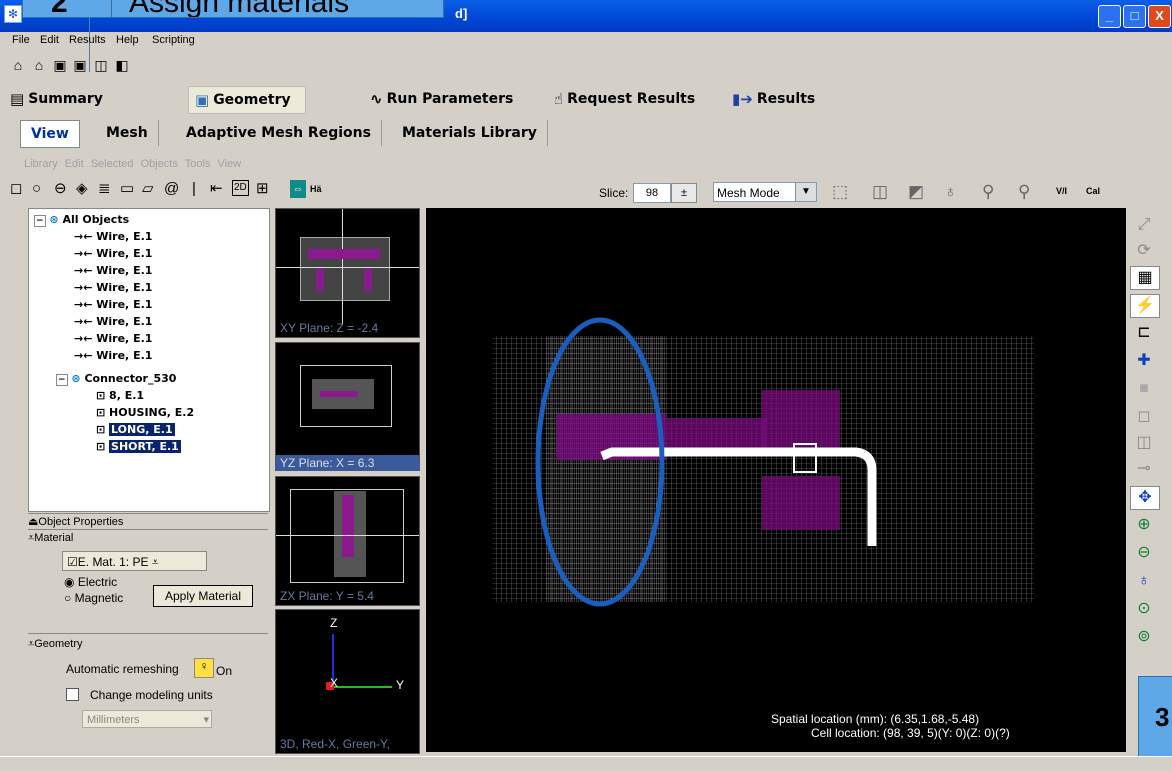  What do you see at coordinates (1144, 388) in the screenshot?
I see `solid-icon: ■` at bounding box center [1144, 388].